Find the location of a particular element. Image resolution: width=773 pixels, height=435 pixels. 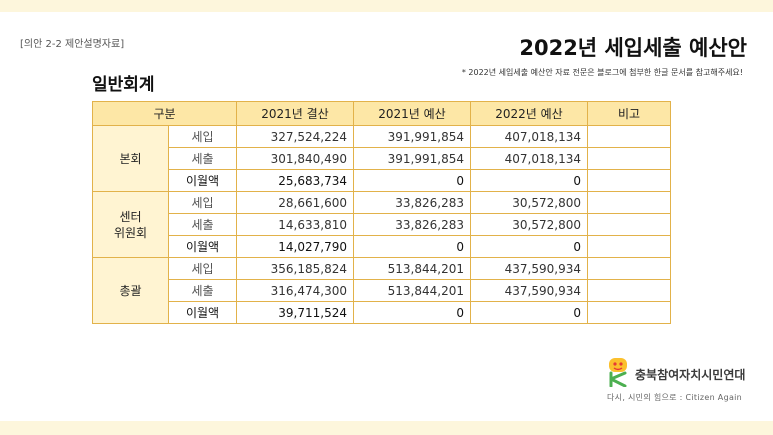

table-row: 이월액 14,027,790 0 0 is located at coordinates (382, 246).